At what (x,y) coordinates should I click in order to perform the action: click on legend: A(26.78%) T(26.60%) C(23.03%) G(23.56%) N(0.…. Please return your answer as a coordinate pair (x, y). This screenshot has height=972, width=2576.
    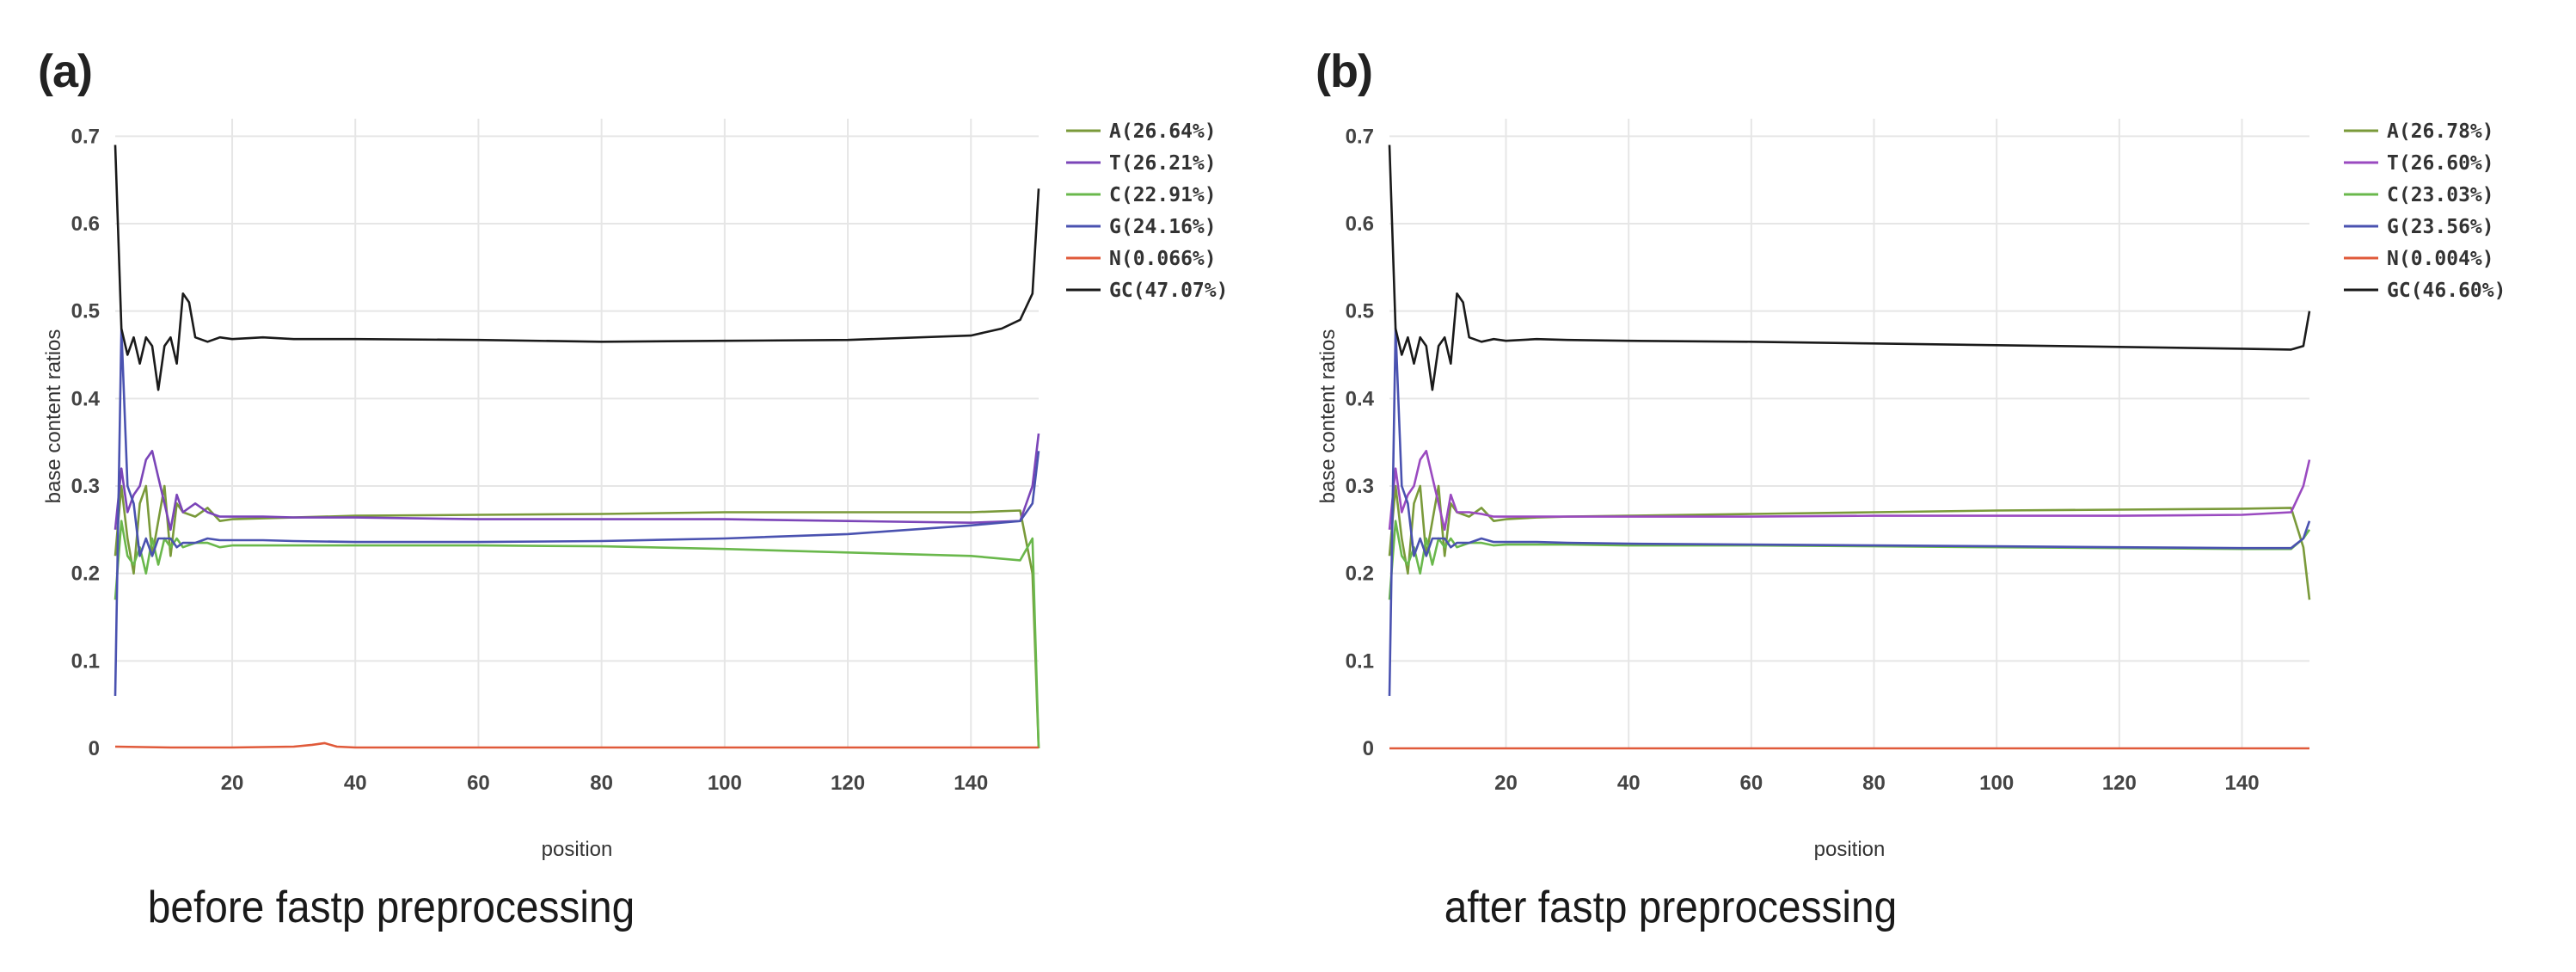
    Looking at the image, I should click on (2424, 211).